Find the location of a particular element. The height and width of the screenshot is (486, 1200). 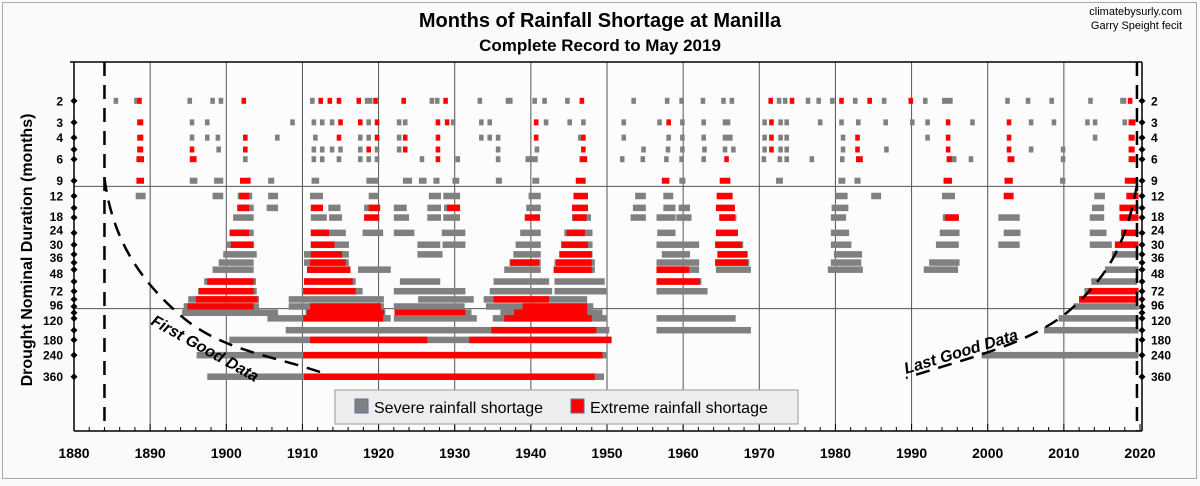

y-tick-label-left: 36 is located at coordinates (57, 258).